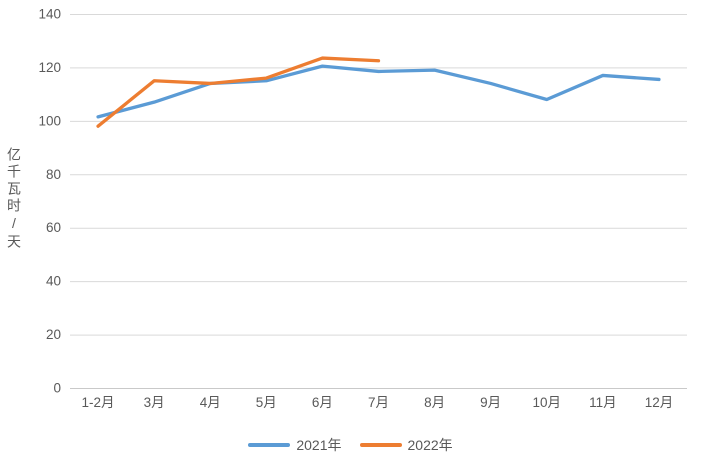 The width and height of the screenshot is (701, 461). Describe the element at coordinates (378, 402) in the screenshot. I see `x-tick-label: 7月` at that location.